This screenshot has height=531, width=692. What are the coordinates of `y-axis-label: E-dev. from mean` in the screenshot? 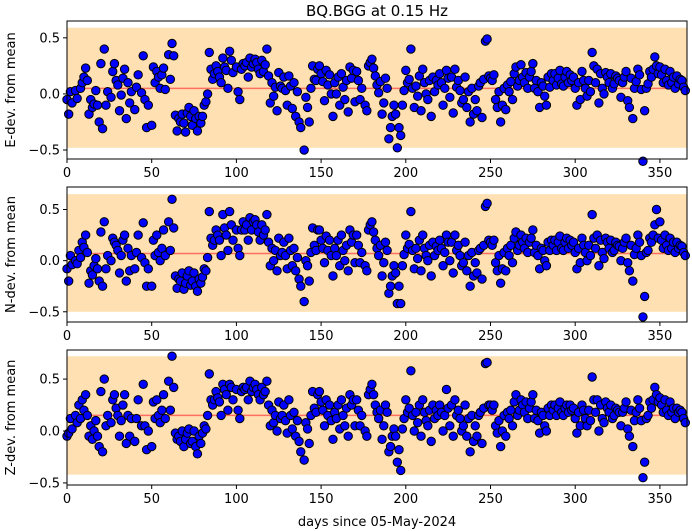 It's located at (11, 89).